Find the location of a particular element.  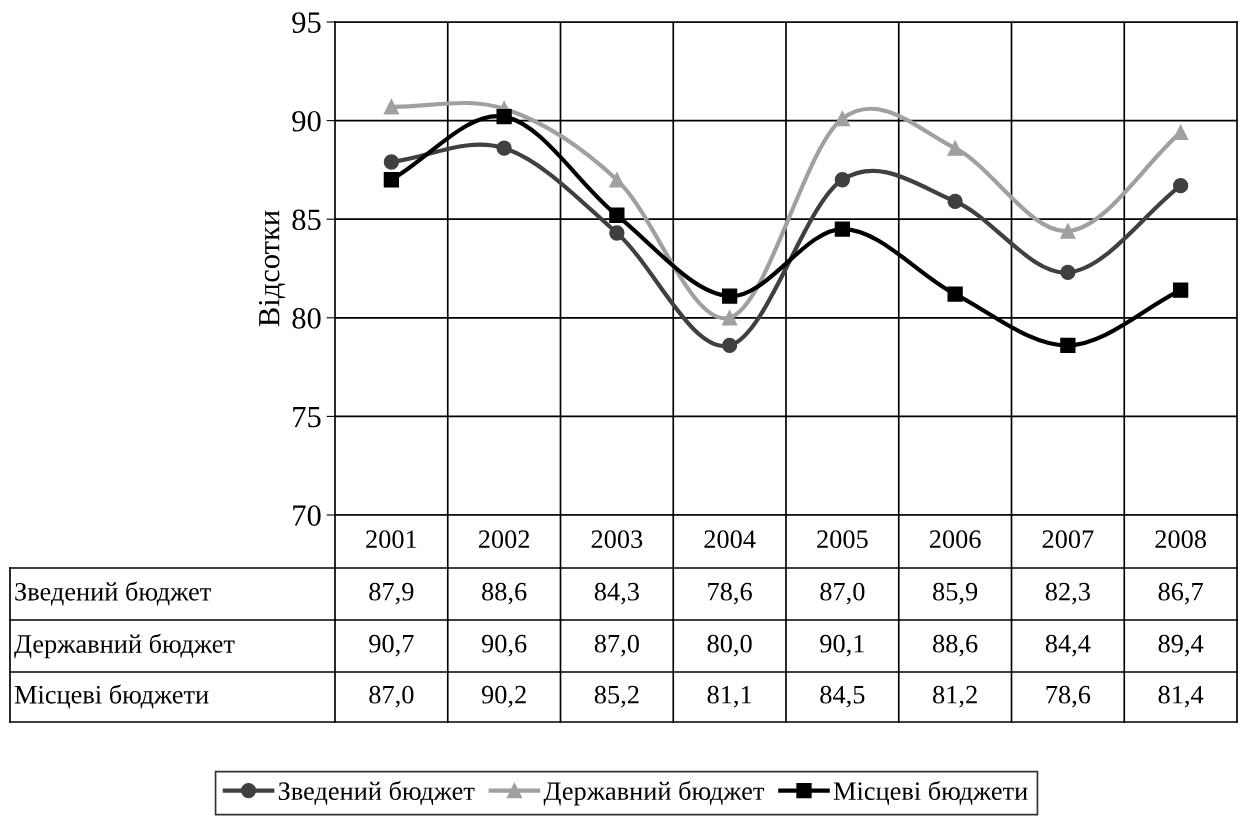

data-label: 89,4 is located at coordinates (1181, 645).